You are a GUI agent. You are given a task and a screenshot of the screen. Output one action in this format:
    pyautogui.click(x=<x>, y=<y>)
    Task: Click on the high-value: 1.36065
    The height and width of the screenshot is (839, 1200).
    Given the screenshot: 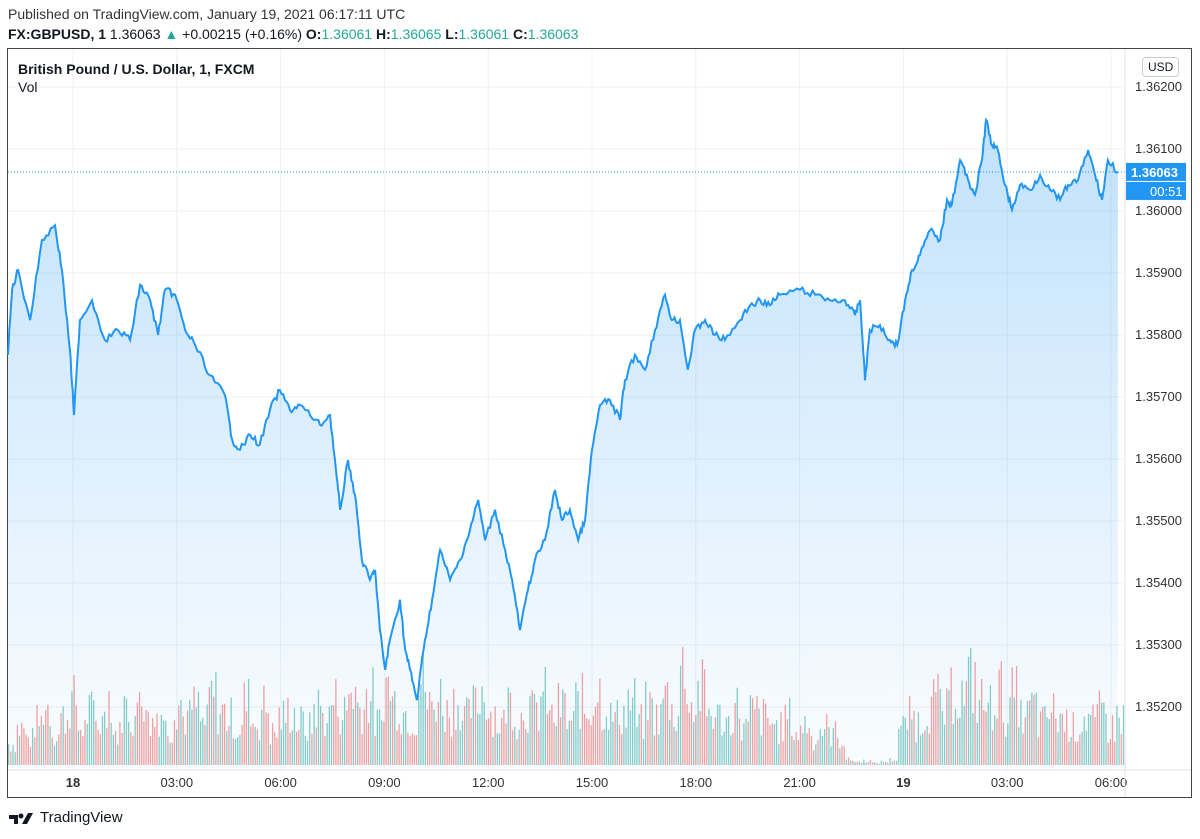 What is the action you would take?
    pyautogui.click(x=416, y=34)
    